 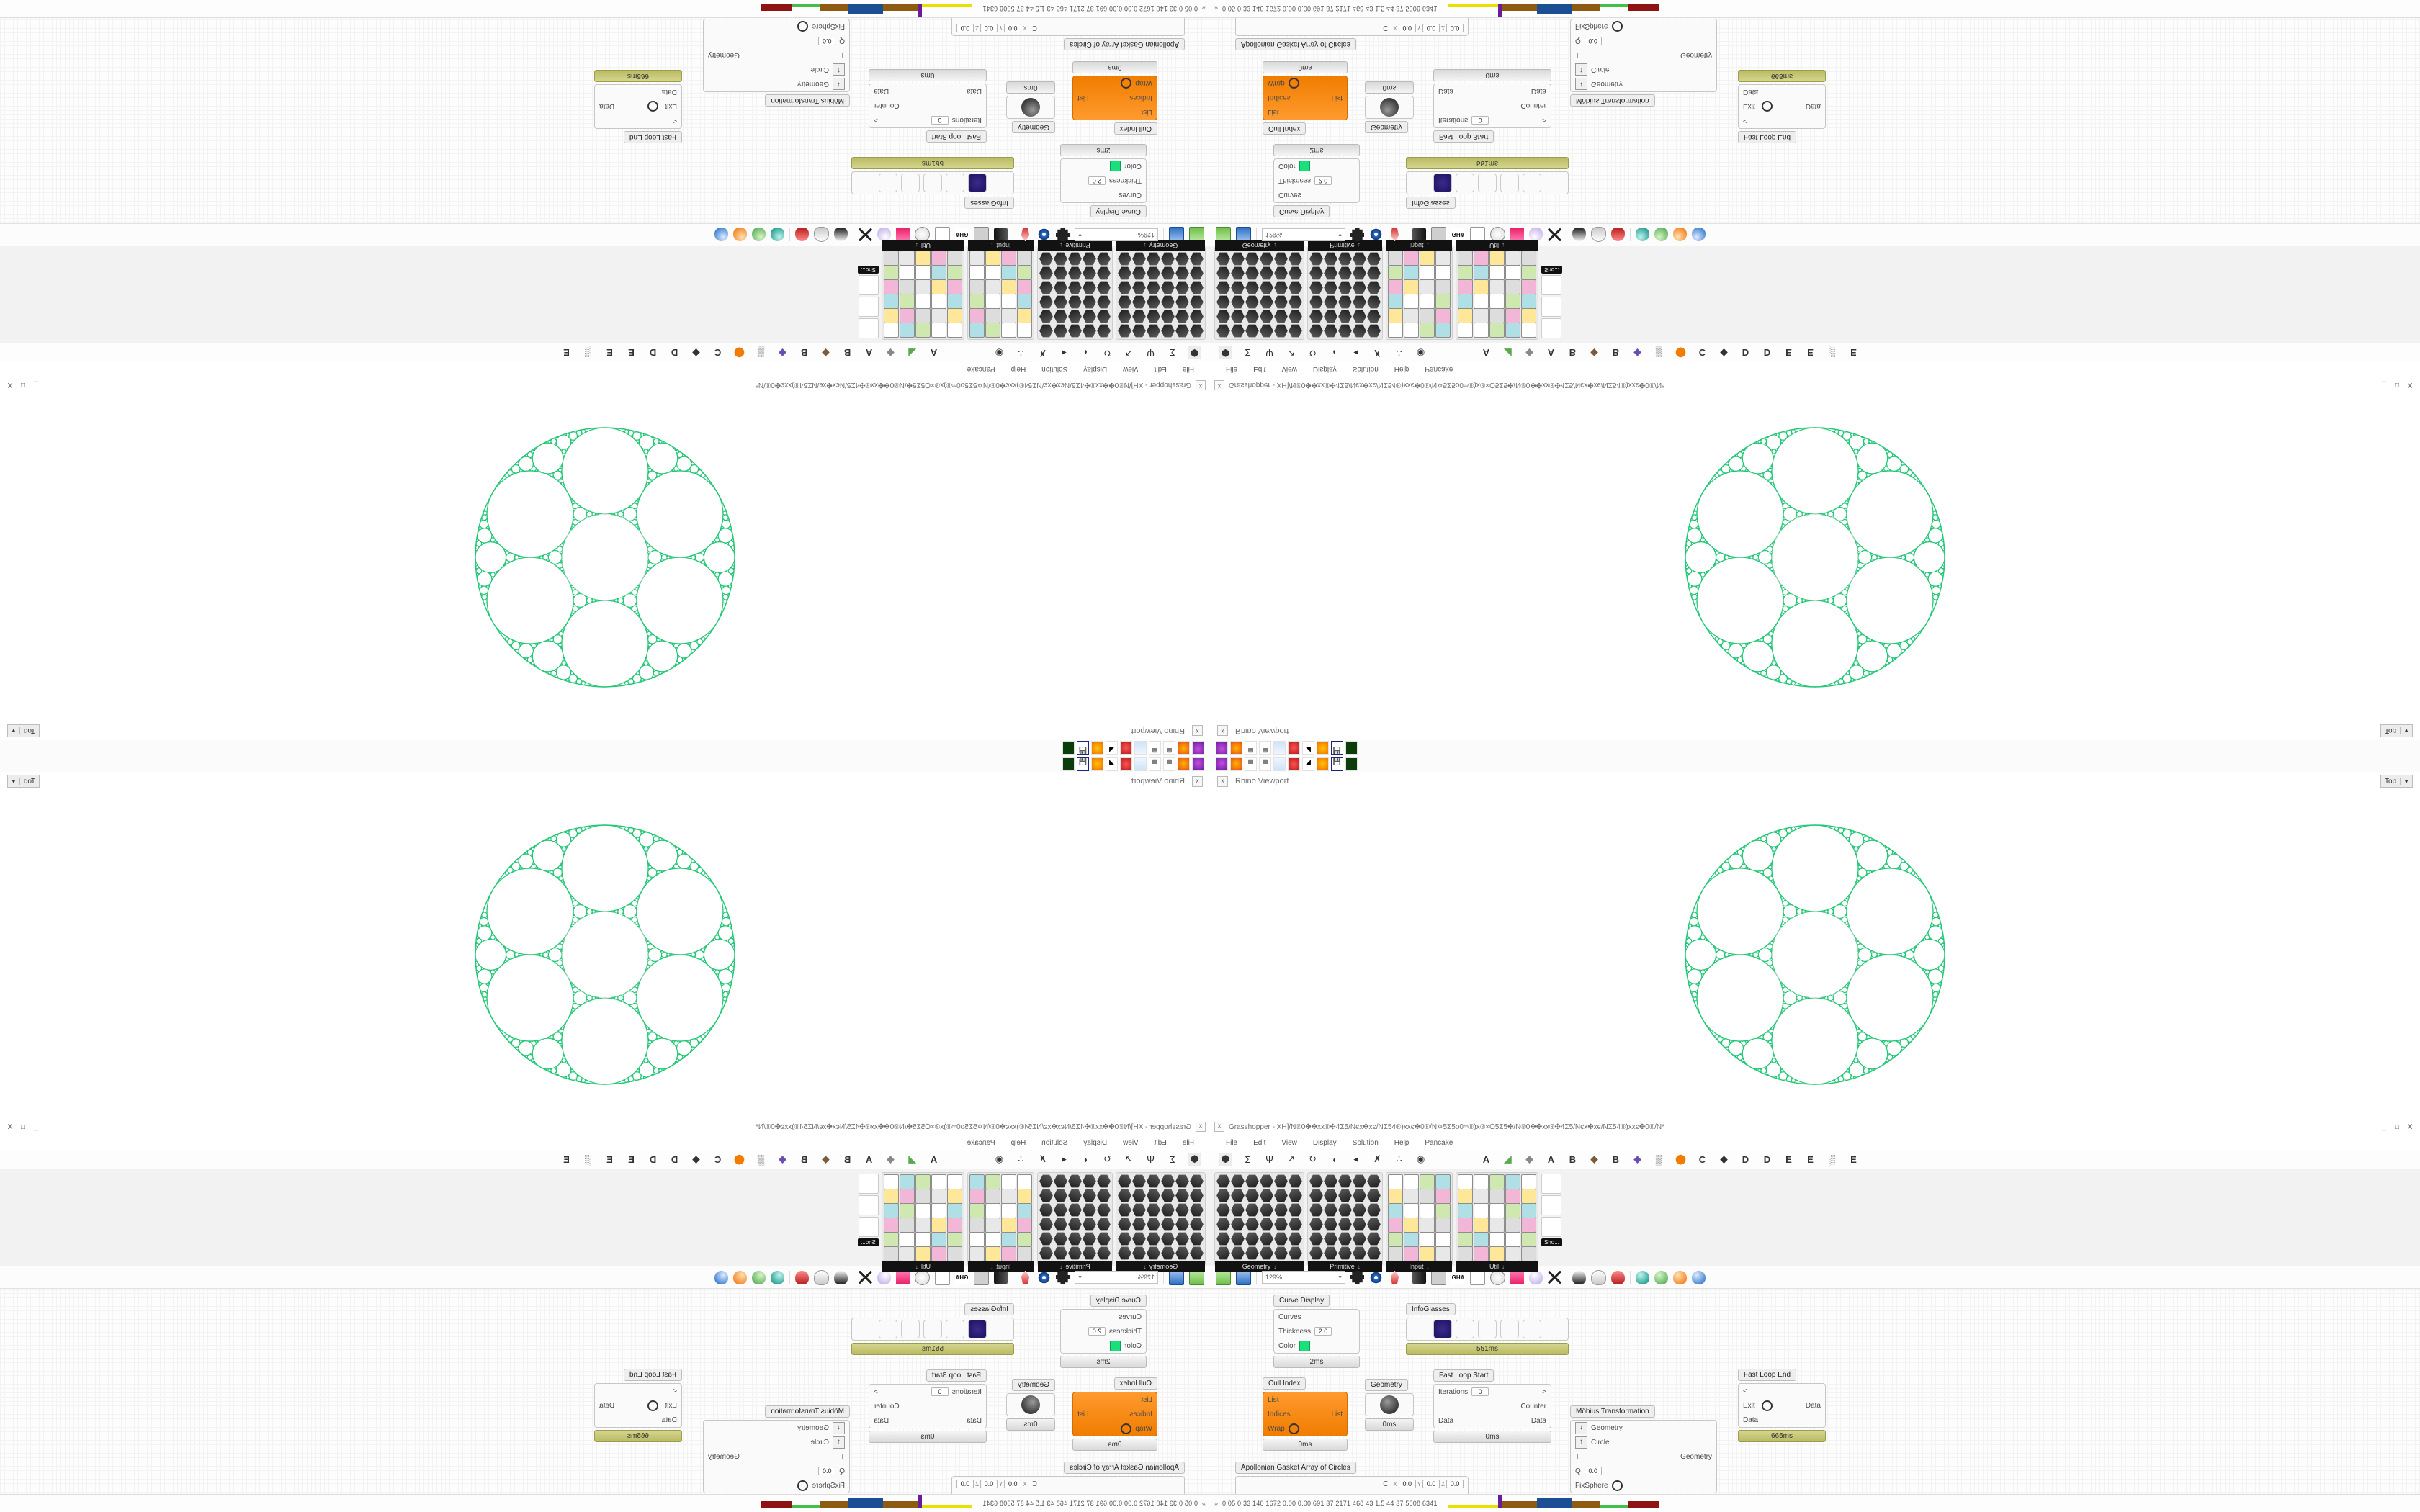 What do you see at coordinates (1745, 1159) in the screenshot?
I see `ribbon-tab-right-12: D` at bounding box center [1745, 1159].